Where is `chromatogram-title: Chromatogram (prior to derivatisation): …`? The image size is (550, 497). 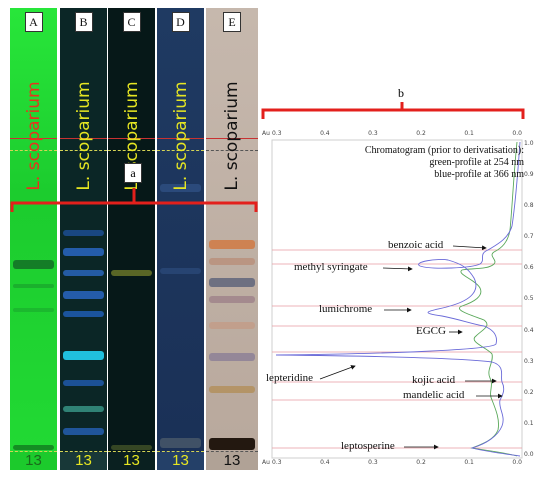 chromatogram-title: Chromatogram (prior to derivatisation): … is located at coordinates (444, 163).